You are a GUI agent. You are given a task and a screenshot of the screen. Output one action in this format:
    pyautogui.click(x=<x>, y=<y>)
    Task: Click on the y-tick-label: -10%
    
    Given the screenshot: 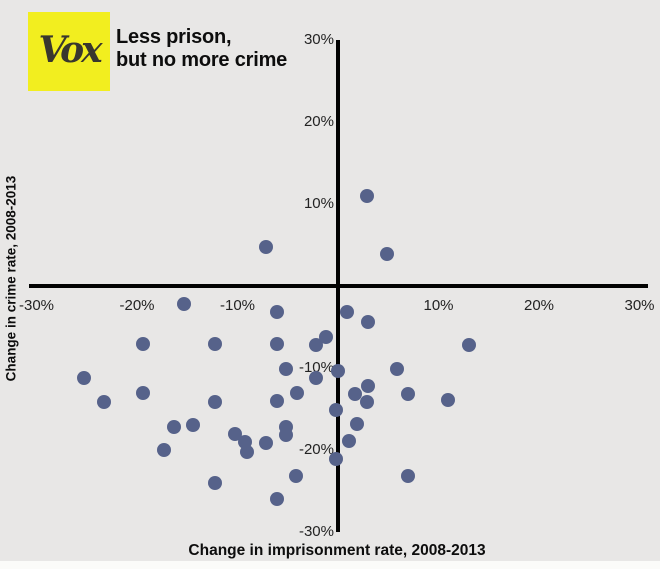 What is the action you would take?
    pyautogui.click(x=316, y=368)
    